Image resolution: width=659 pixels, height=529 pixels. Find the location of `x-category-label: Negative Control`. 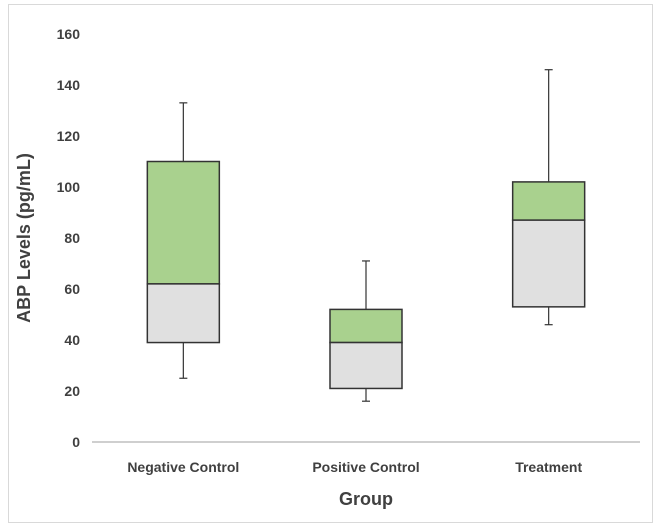

x-category-label: Negative Control is located at coordinates (183, 467).